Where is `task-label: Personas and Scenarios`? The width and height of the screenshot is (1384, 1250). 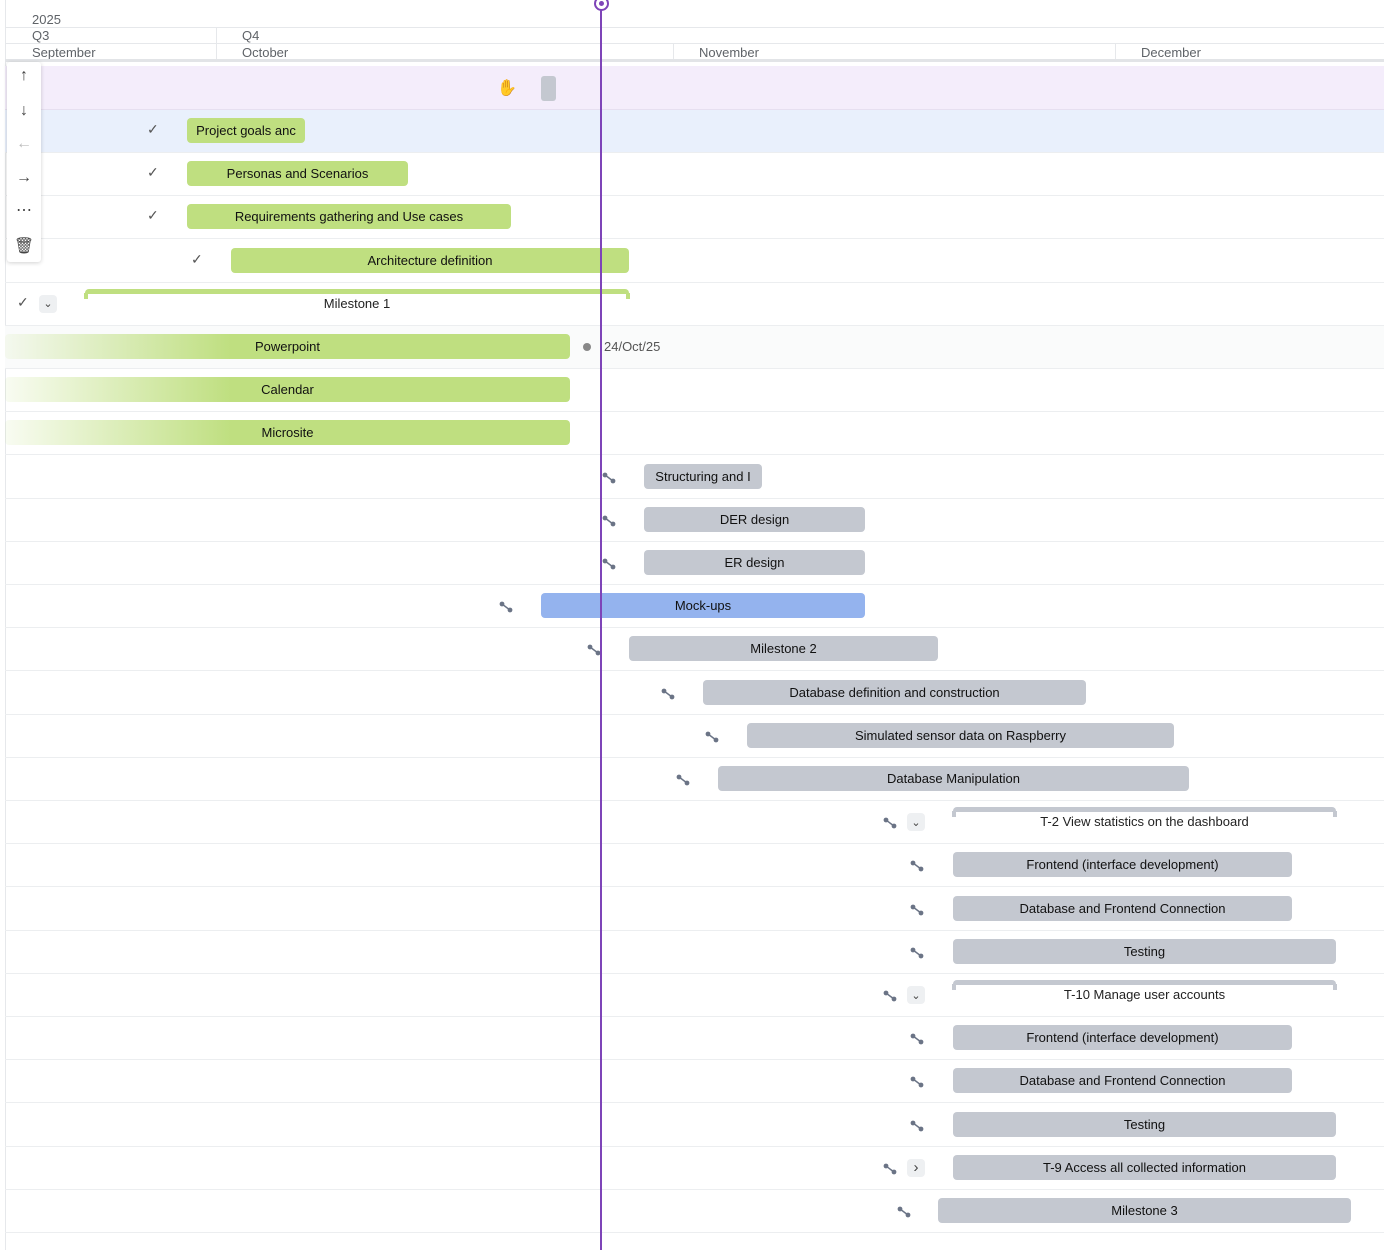
task-label: Personas and Scenarios is located at coordinates (297, 174).